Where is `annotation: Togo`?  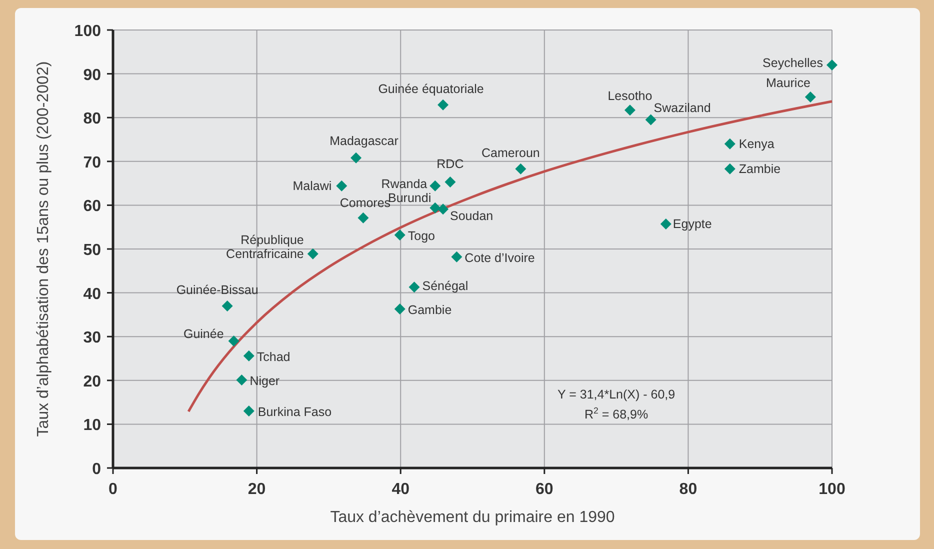
annotation: Togo is located at coordinates (422, 235).